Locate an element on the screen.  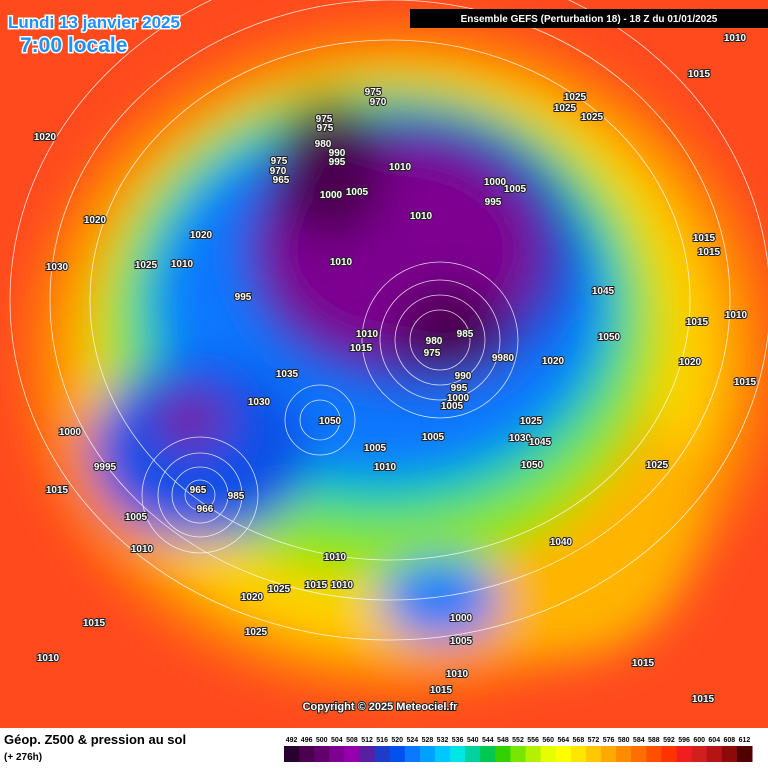
colorbar-label: 544 is located at coordinates (488, 740).